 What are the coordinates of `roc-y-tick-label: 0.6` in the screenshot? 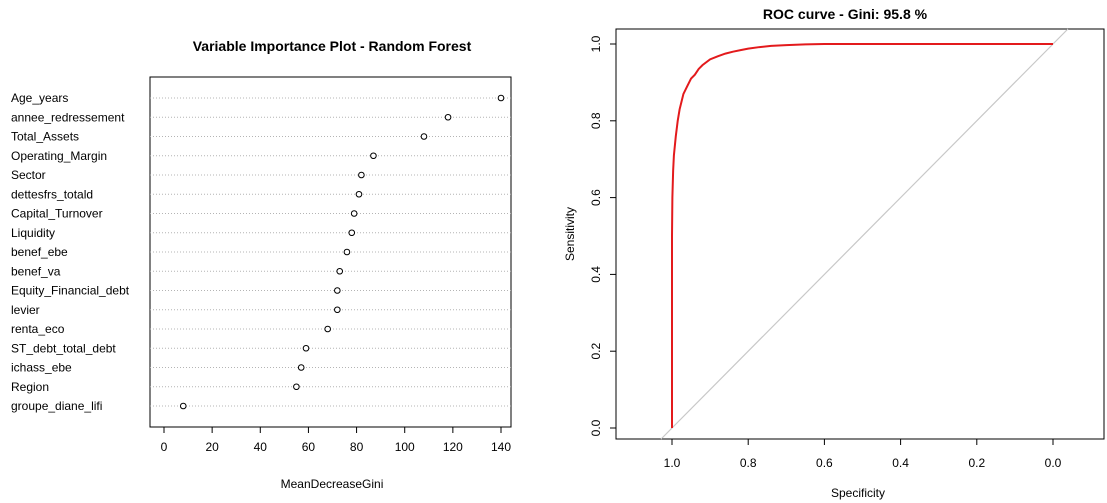 It's located at (596, 197).